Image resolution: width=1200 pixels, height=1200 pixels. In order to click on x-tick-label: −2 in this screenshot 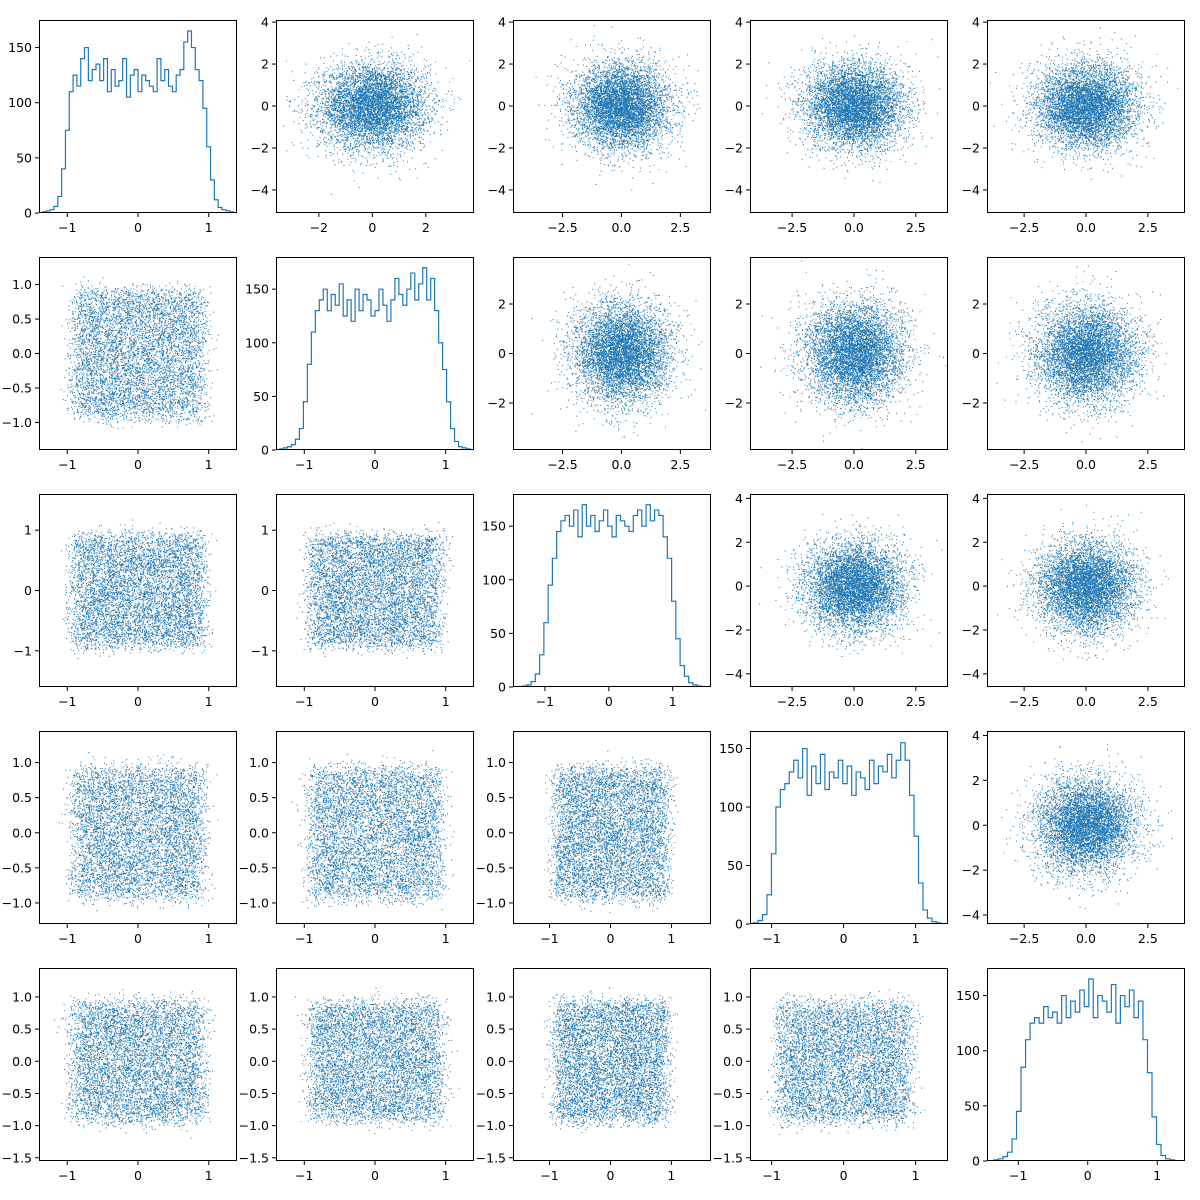, I will do `click(319, 227)`.